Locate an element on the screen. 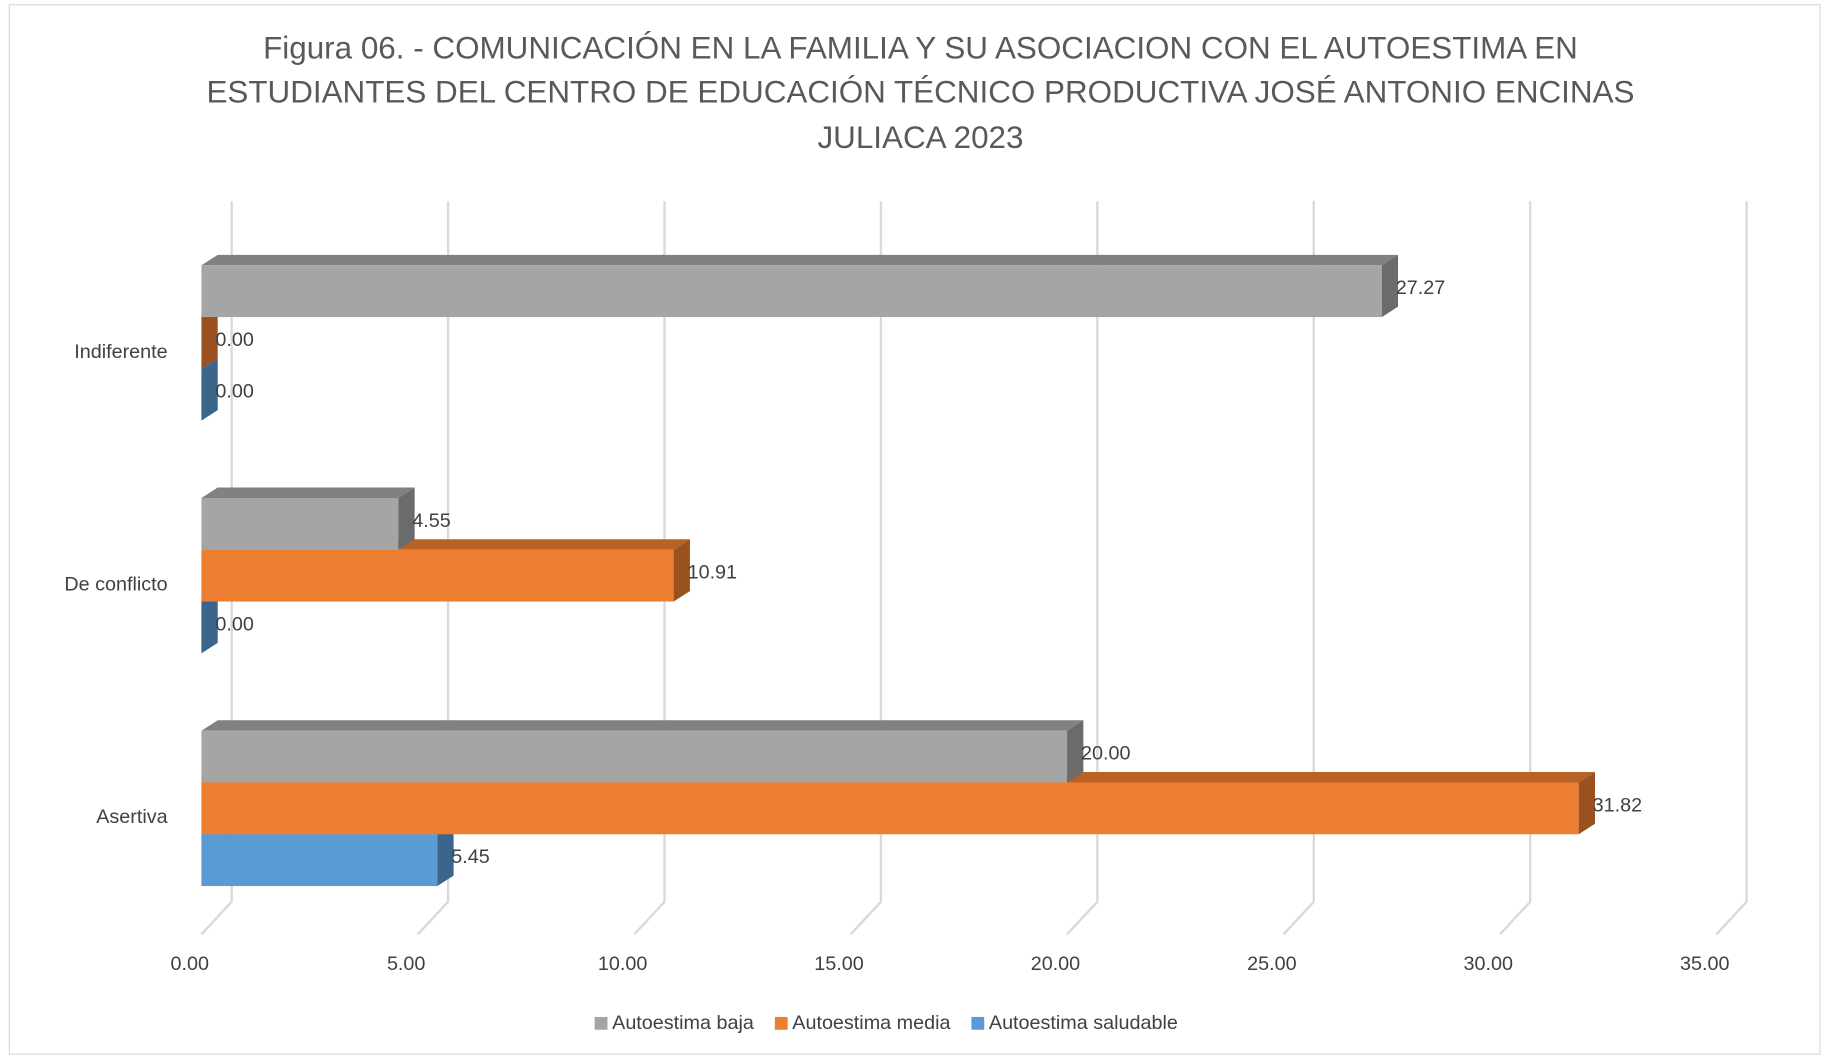 The width and height of the screenshot is (1827, 1060). legend-label: Autoestima saludable is located at coordinates (1083, 1023).